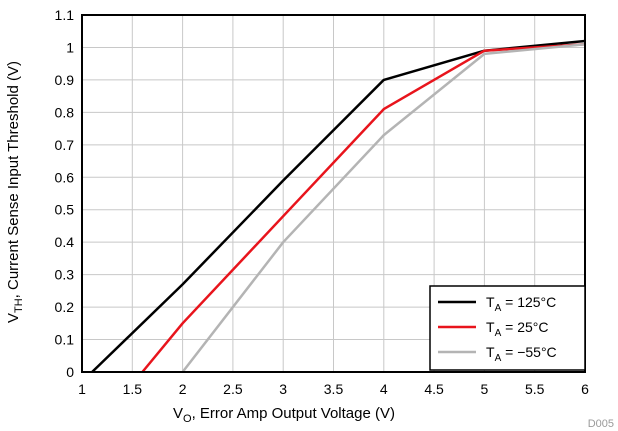  I want to click on legend-label-25c: TA = 25°C, so click(517, 329).